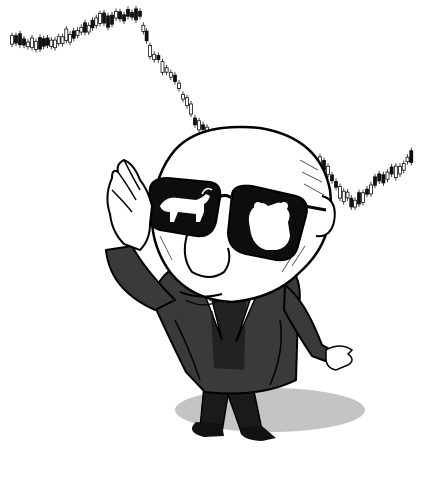  I want to click on left-hand, so click(130, 205).